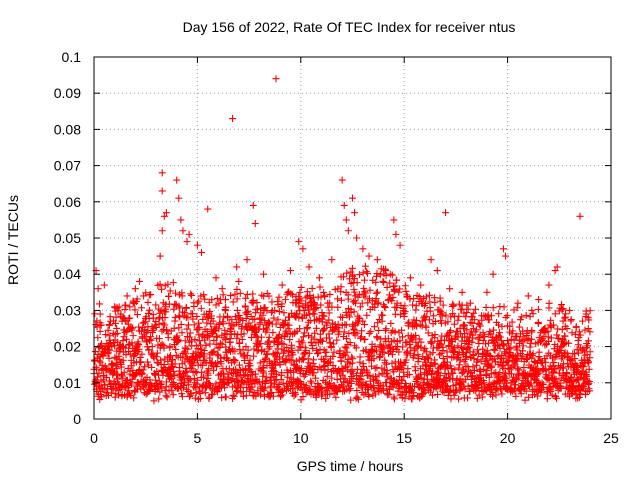 This screenshot has width=640, height=480. I want to click on x-tick-label: 10, so click(301, 438).